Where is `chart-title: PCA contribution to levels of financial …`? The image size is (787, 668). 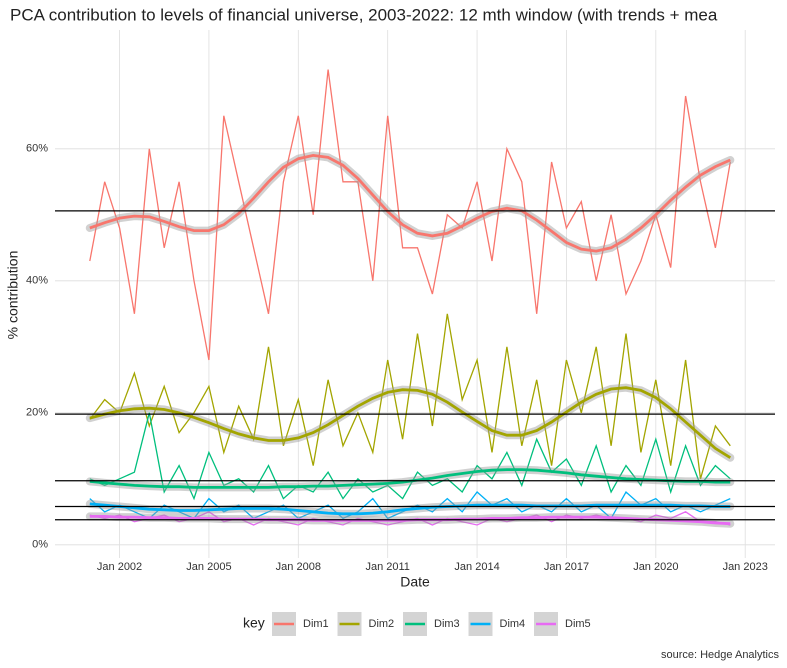 chart-title: PCA contribution to levels of financial … is located at coordinates (364, 14).